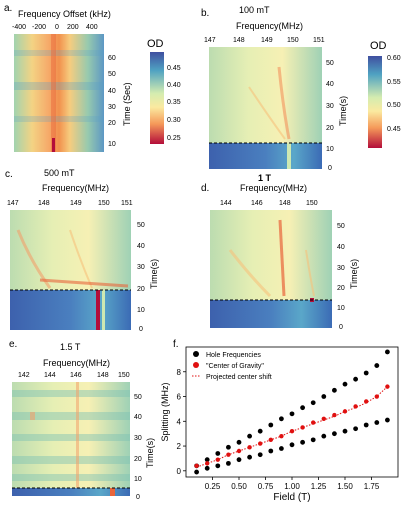 This screenshot has width=415, height=507. I want to click on panel-a-ytick: 60, so click(112, 58).